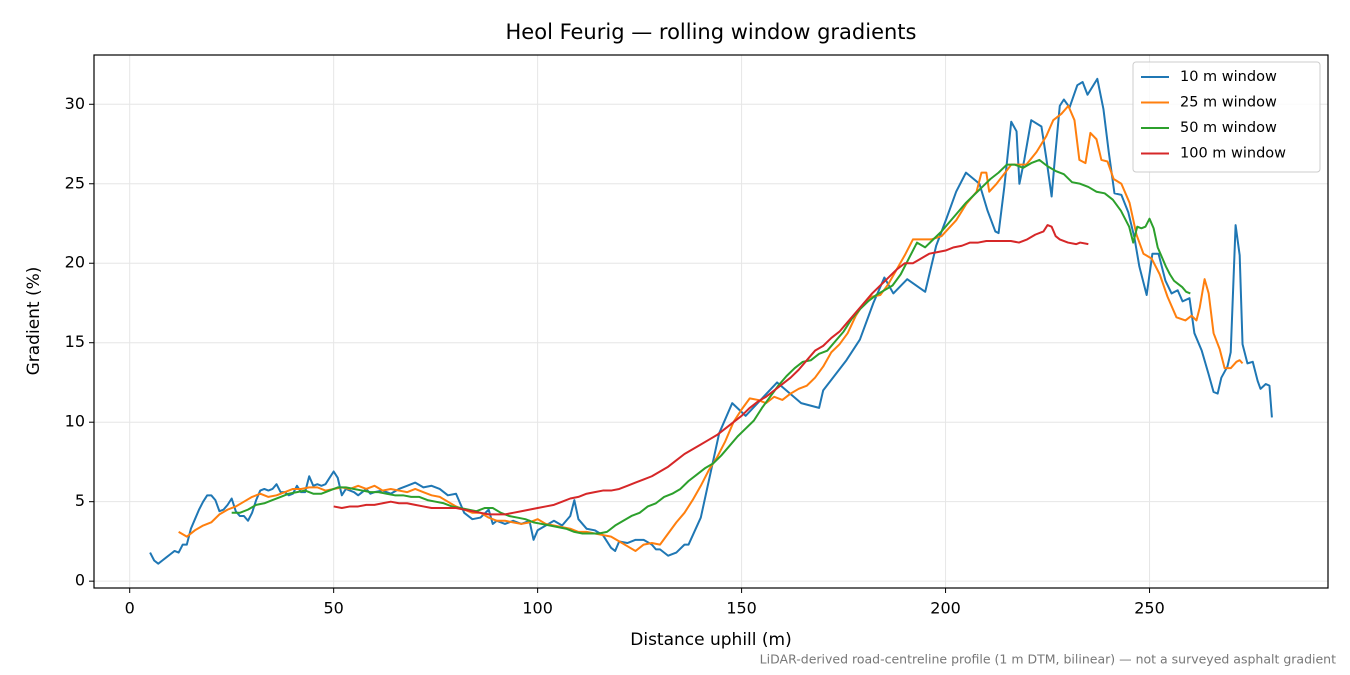 The image size is (1350, 675). I want to click on legend-label: 50 m window, so click(1228, 128).